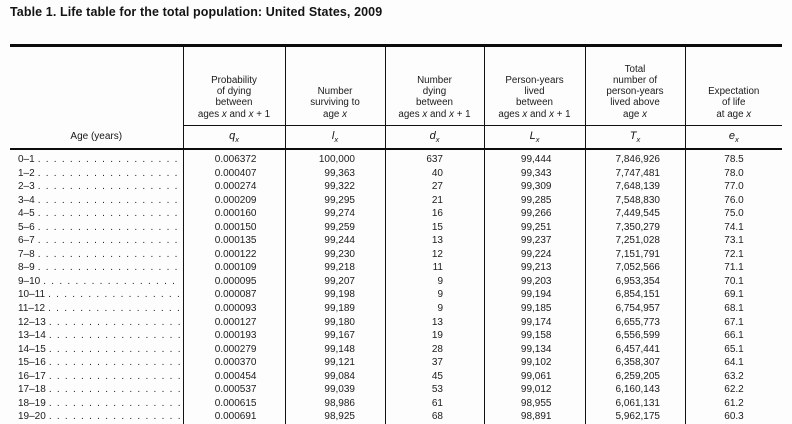 The height and width of the screenshot is (424, 792). Describe the element at coordinates (32, 363) in the screenshot. I see `age-range-label: 15–16` at that location.